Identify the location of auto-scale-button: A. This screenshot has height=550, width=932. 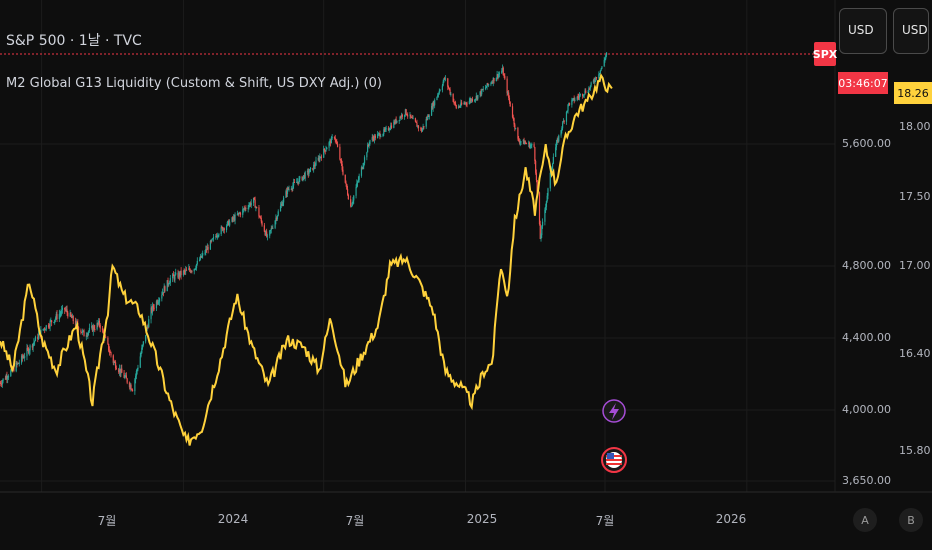
(865, 520).